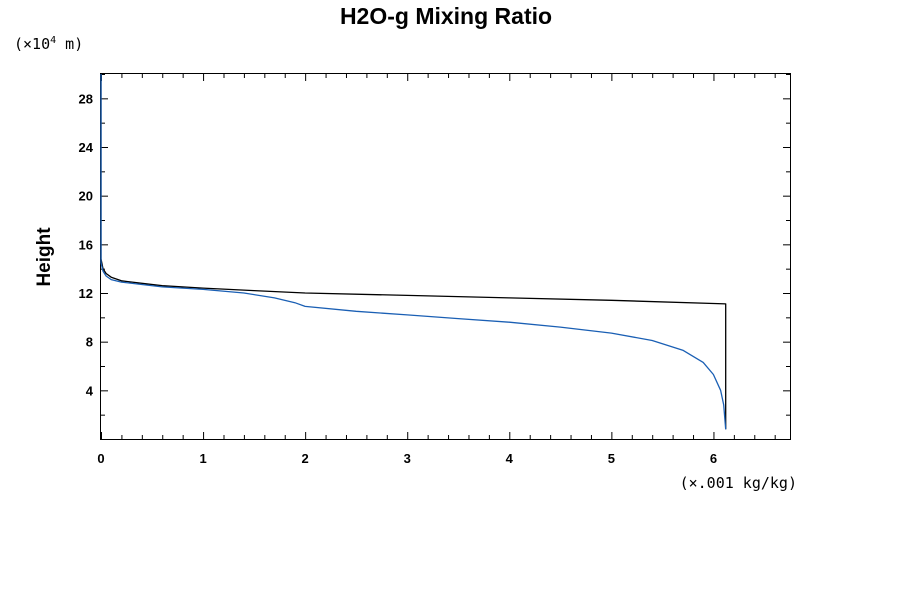 This screenshot has width=900, height=600. What do you see at coordinates (48, 44) in the screenshot?
I see `y-unit-label: (×104 m)` at bounding box center [48, 44].